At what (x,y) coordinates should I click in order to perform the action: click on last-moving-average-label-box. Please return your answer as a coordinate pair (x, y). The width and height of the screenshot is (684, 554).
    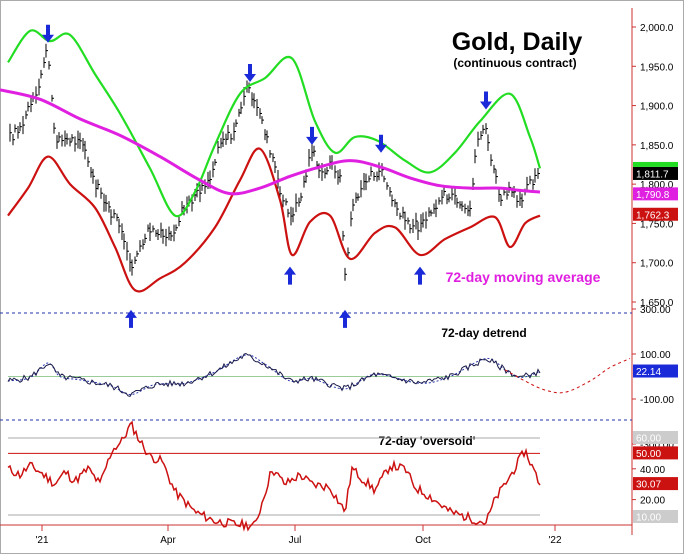
    Looking at the image, I should click on (655, 194).